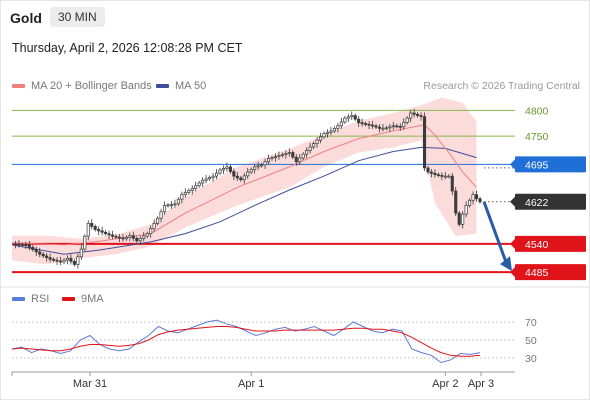  I want to click on rsi-tick-30: 30, so click(531, 359).